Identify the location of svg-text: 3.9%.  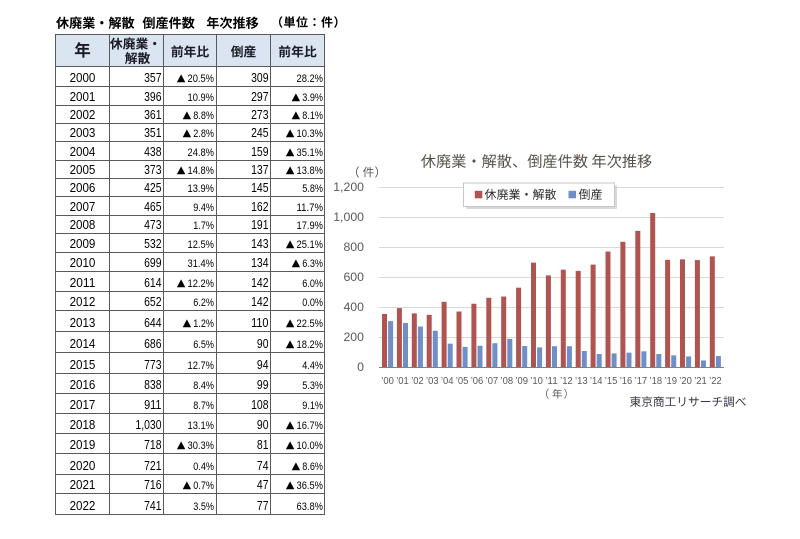
(312, 98).